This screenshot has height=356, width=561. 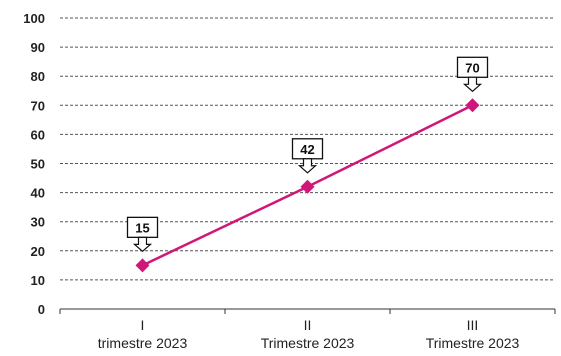 I want to click on data-label: 70, so click(x=472, y=67).